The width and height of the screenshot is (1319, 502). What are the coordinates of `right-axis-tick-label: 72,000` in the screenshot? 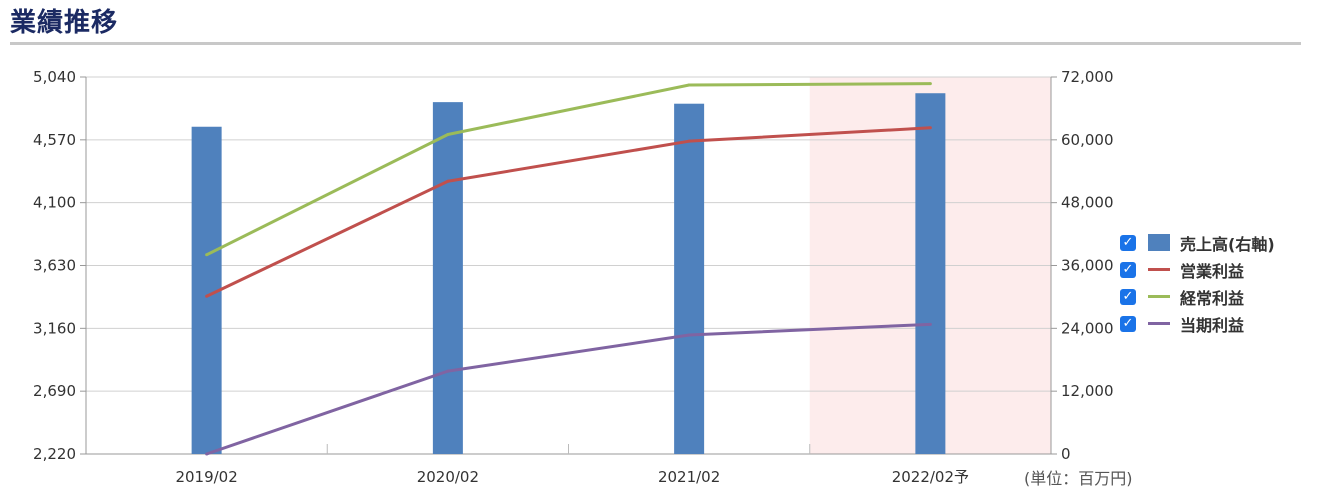 It's located at (1087, 77).